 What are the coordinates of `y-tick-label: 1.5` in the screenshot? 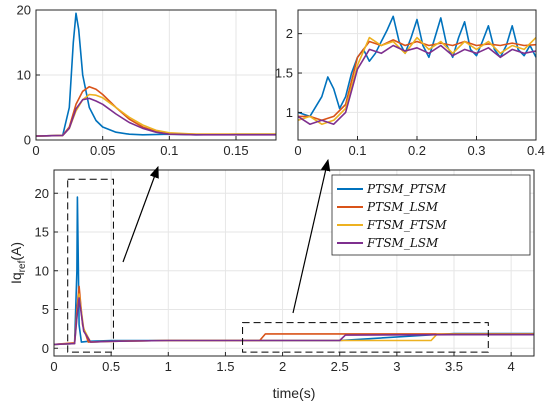 It's located at (284, 73).